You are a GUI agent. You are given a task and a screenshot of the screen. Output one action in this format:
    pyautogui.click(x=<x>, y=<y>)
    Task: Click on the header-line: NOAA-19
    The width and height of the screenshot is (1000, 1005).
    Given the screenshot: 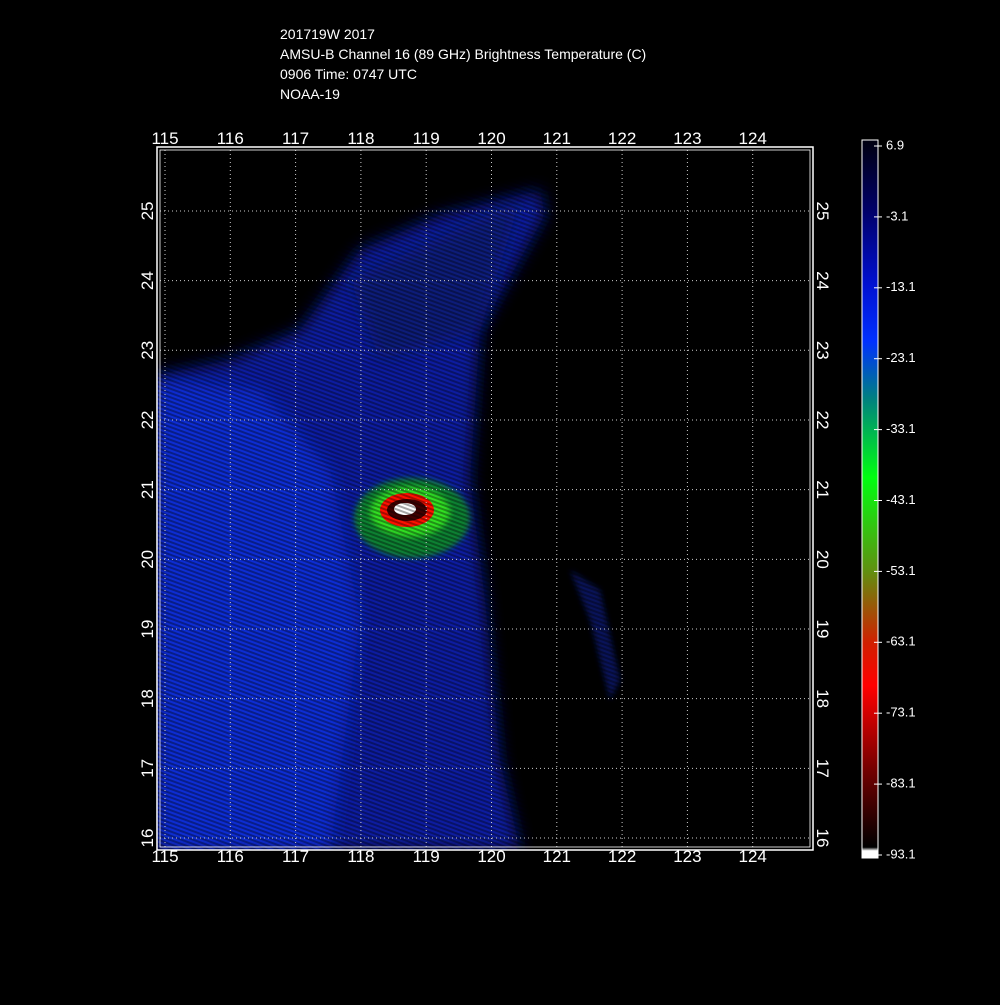 What is the action you would take?
    pyautogui.click(x=310, y=94)
    